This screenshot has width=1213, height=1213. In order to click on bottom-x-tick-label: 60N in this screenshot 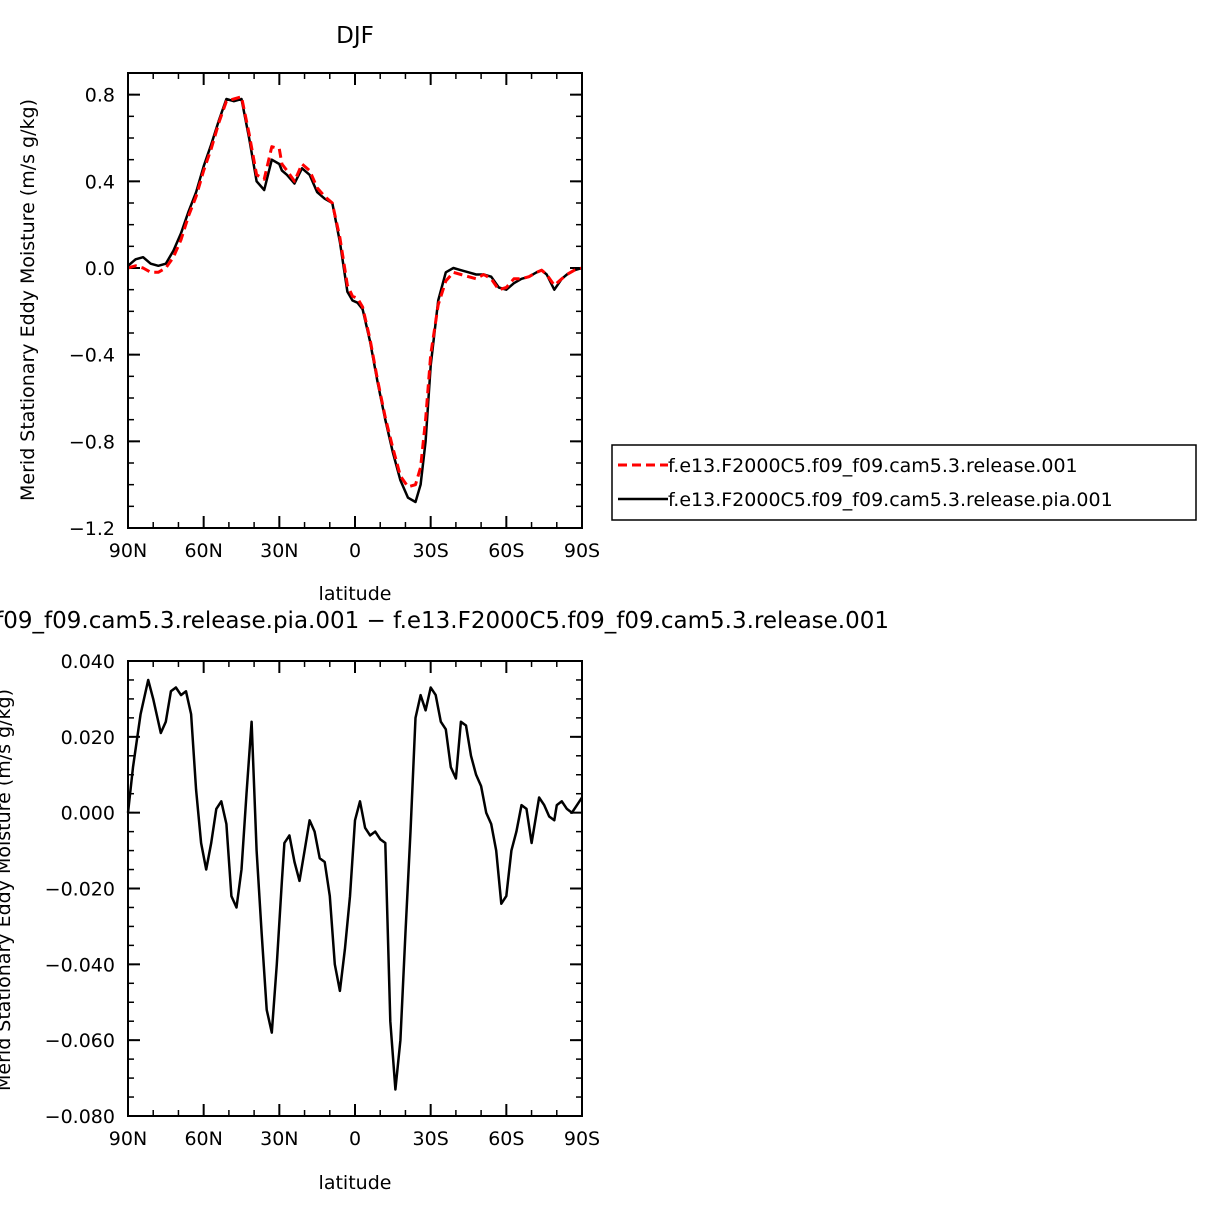, I will do `click(203, 1139)`.